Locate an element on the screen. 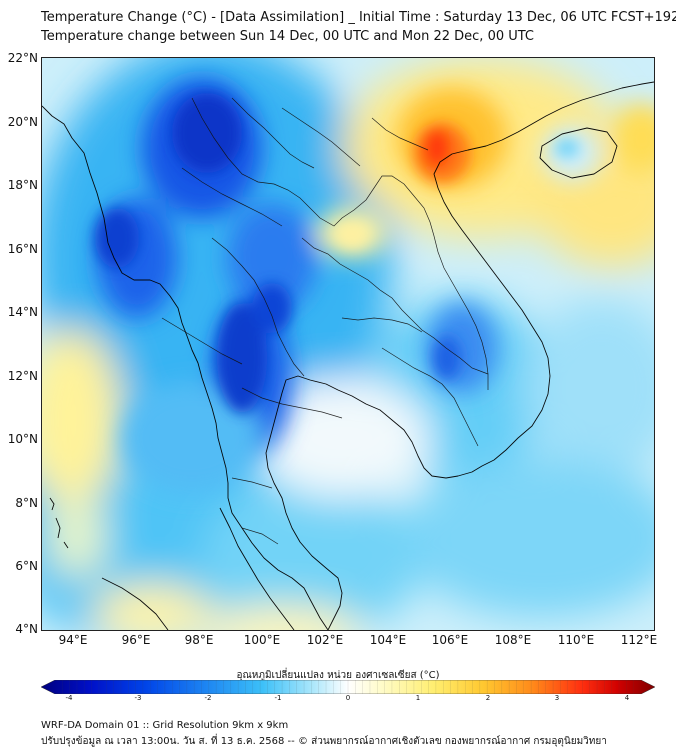  colorbar-tick-2: 2 is located at coordinates (488, 698).